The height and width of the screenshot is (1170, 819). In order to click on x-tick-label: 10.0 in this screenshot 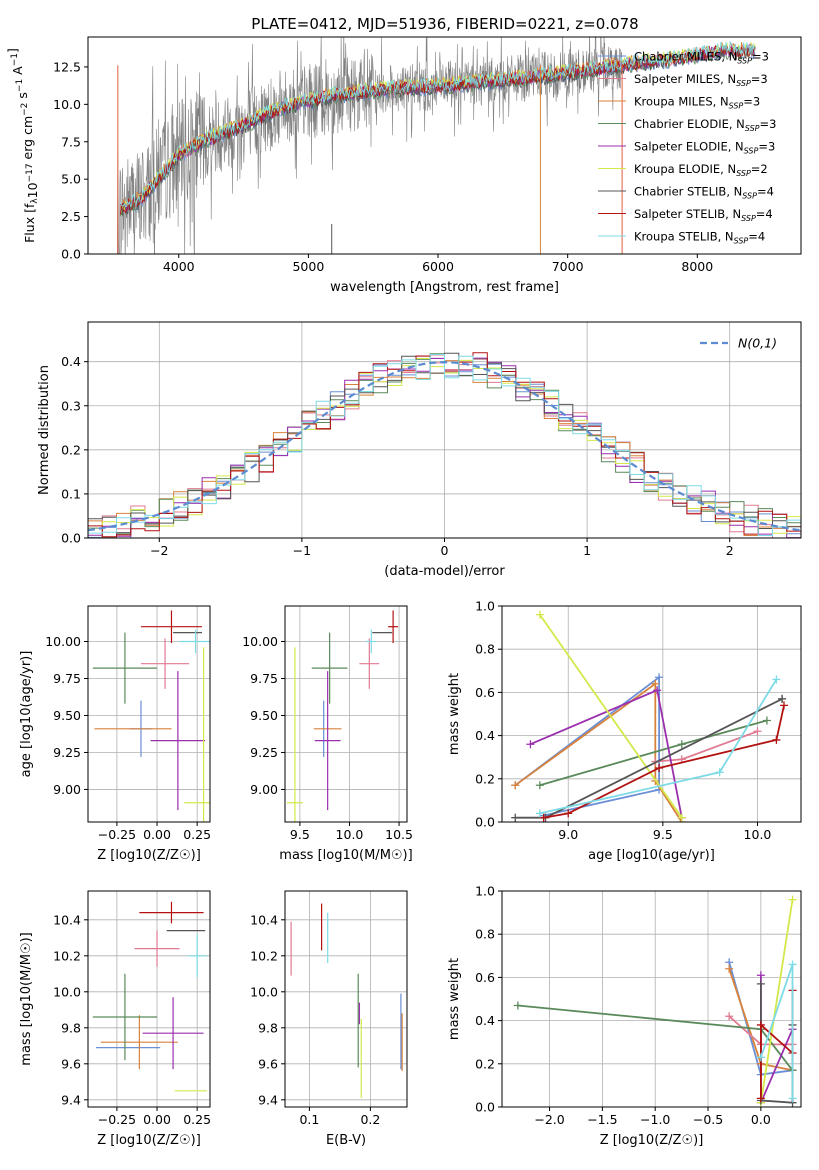, I will do `click(350, 834)`.